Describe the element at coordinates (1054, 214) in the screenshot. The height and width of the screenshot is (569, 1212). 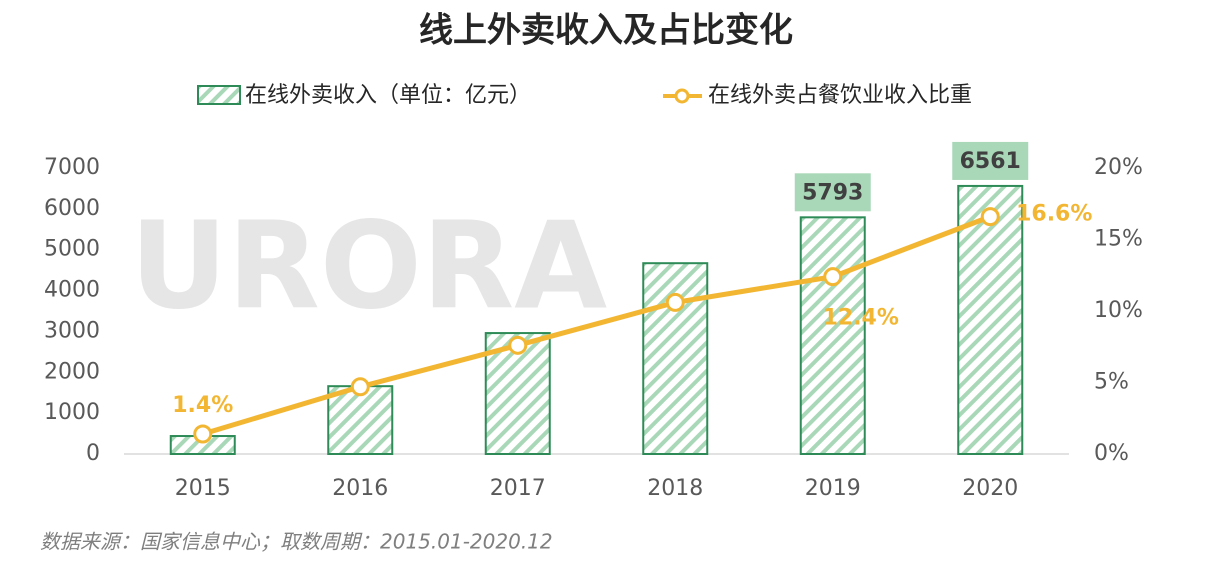
I see `data-label: 16.6%` at that location.